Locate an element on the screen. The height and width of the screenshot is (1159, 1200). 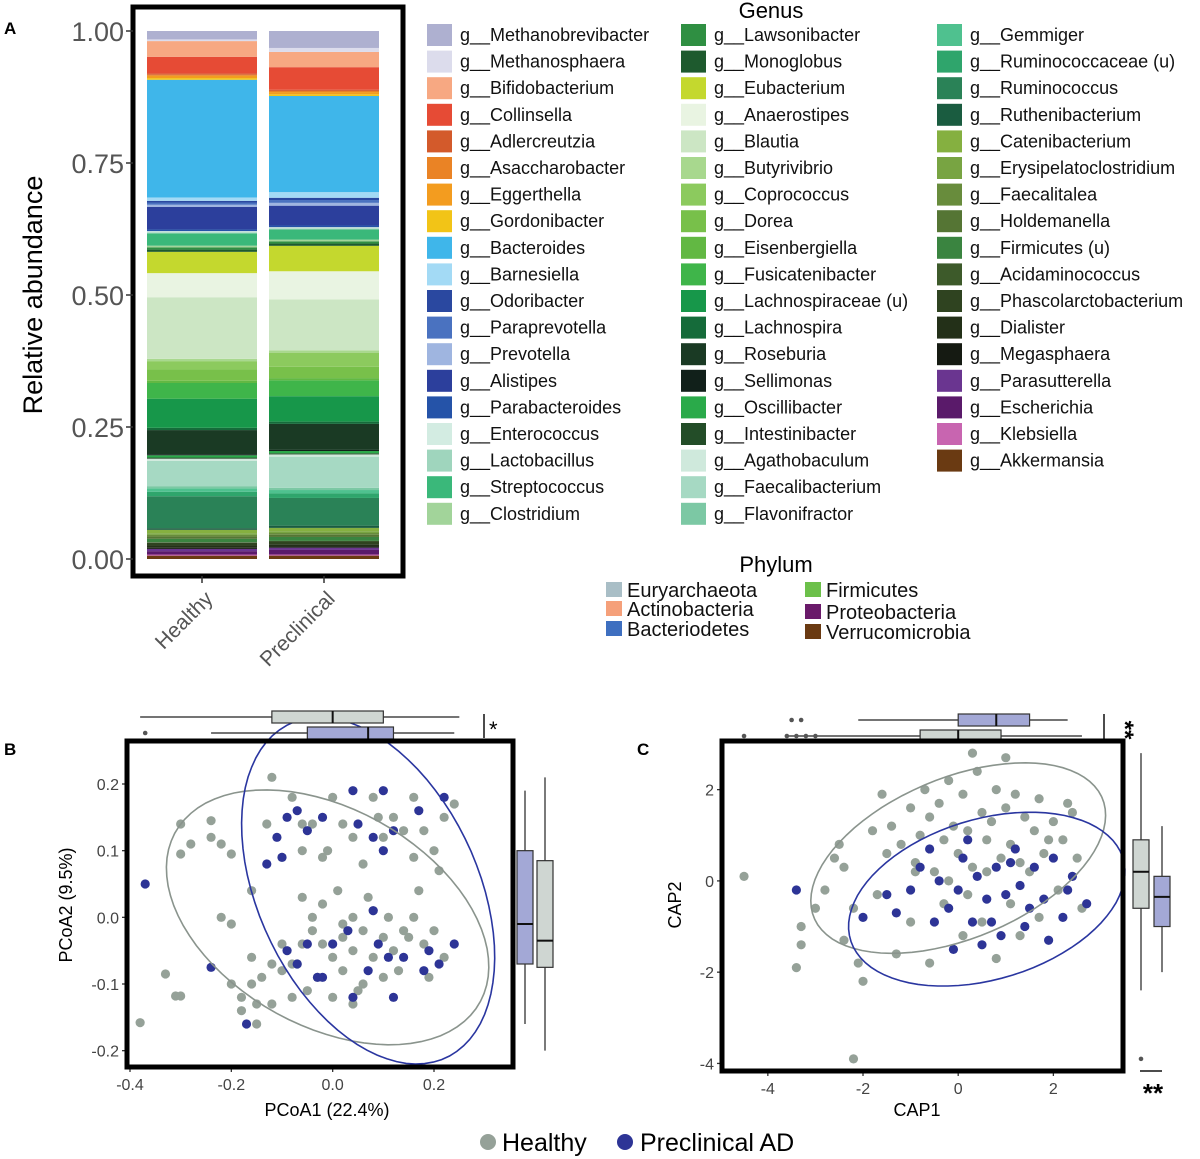
x-tick-label: 0.2 is located at coordinates (434, 1085).